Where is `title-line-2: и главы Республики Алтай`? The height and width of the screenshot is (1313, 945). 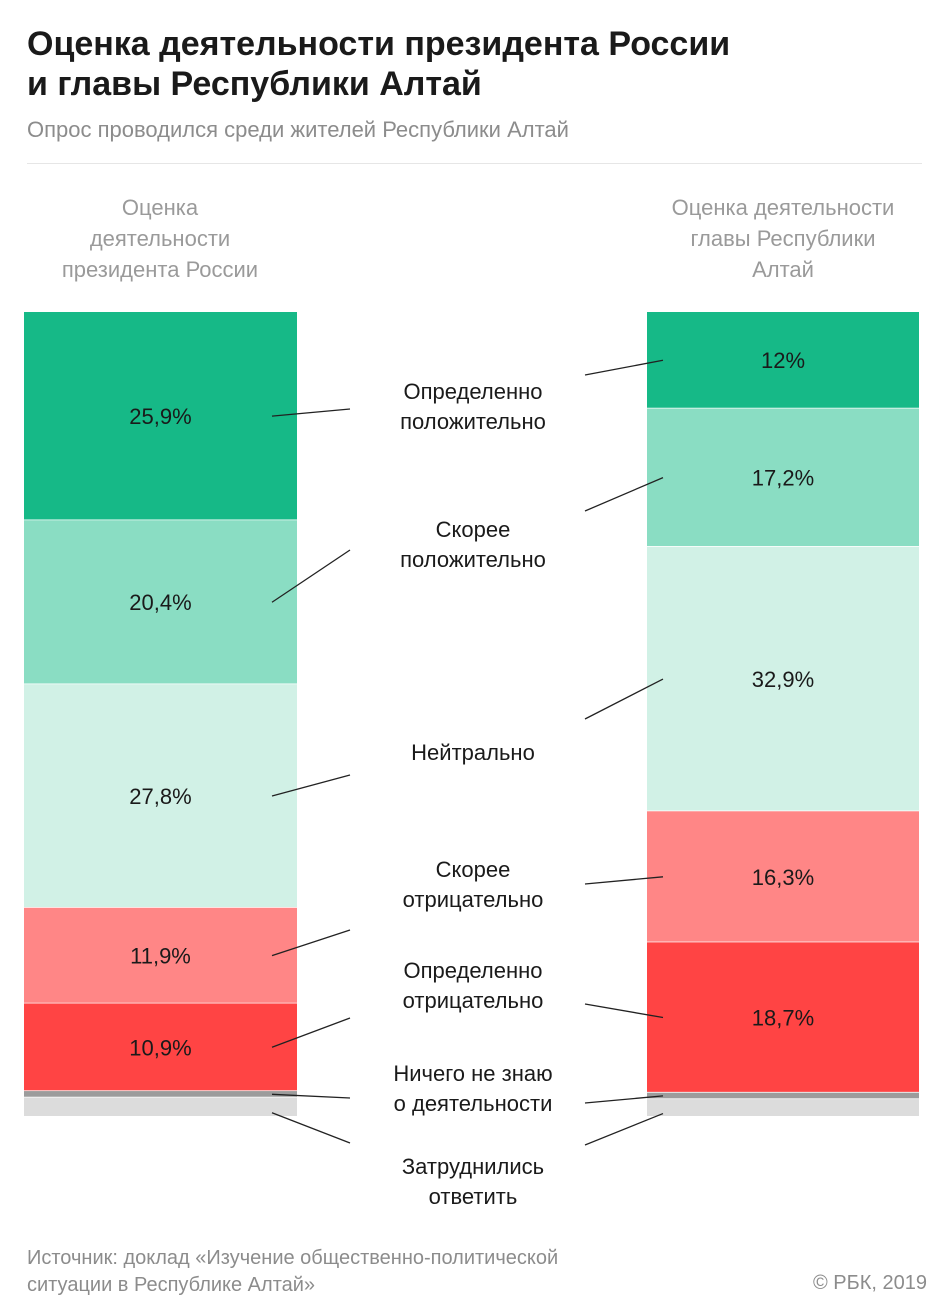 title-line-2: и главы Республики Алтай is located at coordinates (254, 84).